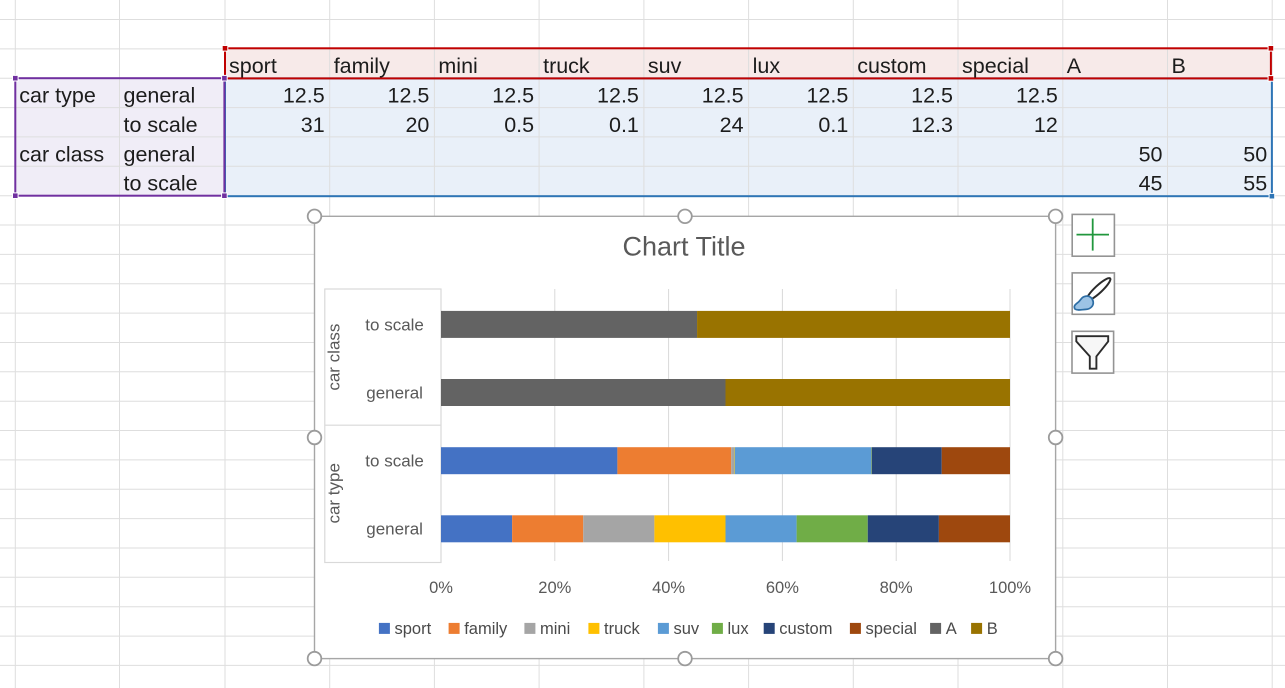  What do you see at coordinates (932, 125) in the screenshot?
I see `svg-text: 12.3` at bounding box center [932, 125].